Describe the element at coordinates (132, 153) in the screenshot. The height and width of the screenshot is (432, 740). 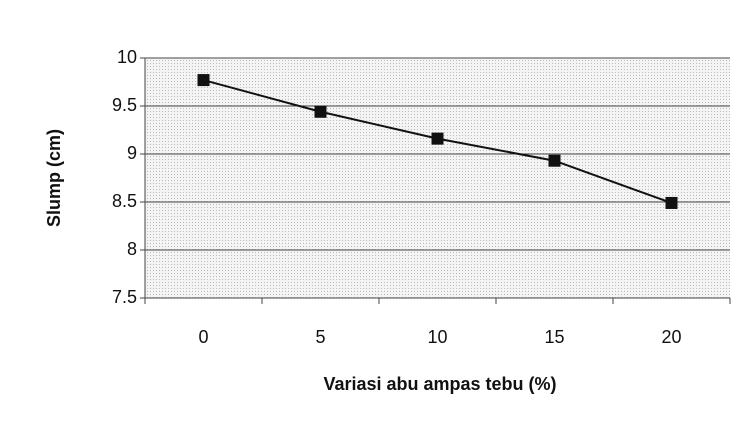
I see `y-tick-label: 9` at that location.